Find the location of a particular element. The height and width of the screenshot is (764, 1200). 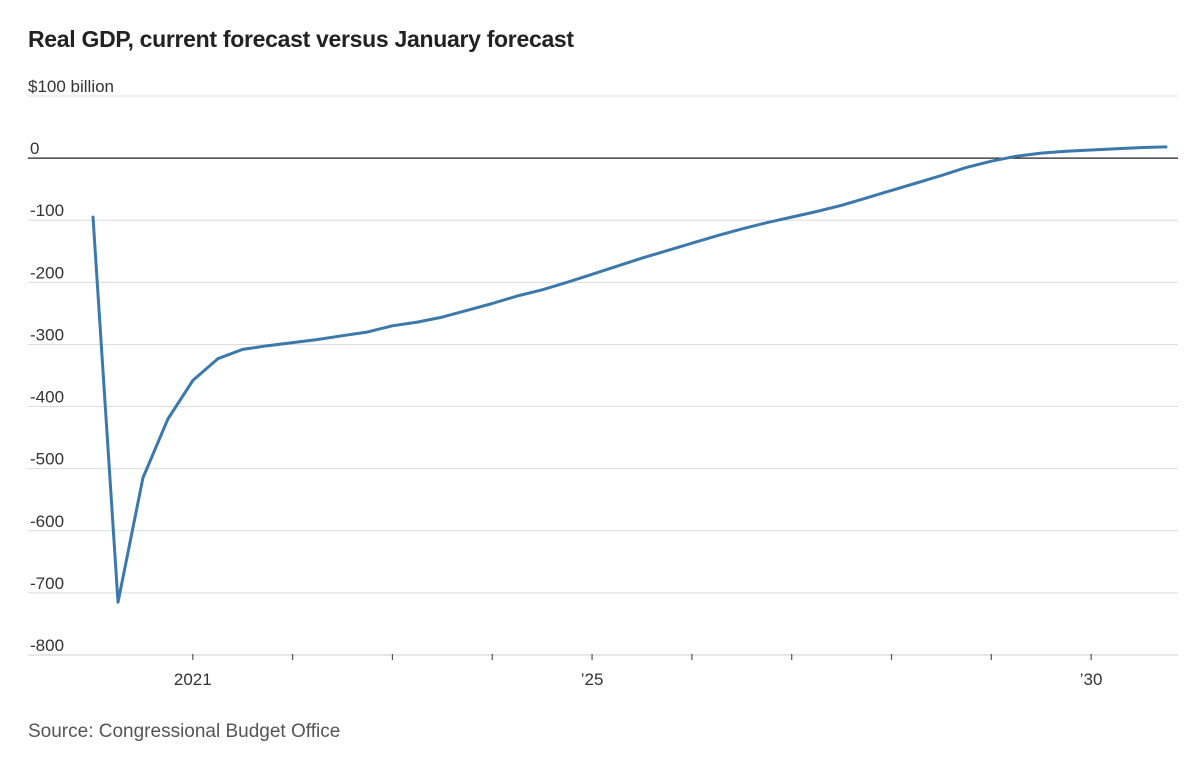

y-unit-label: $100 billion is located at coordinates (71, 86).